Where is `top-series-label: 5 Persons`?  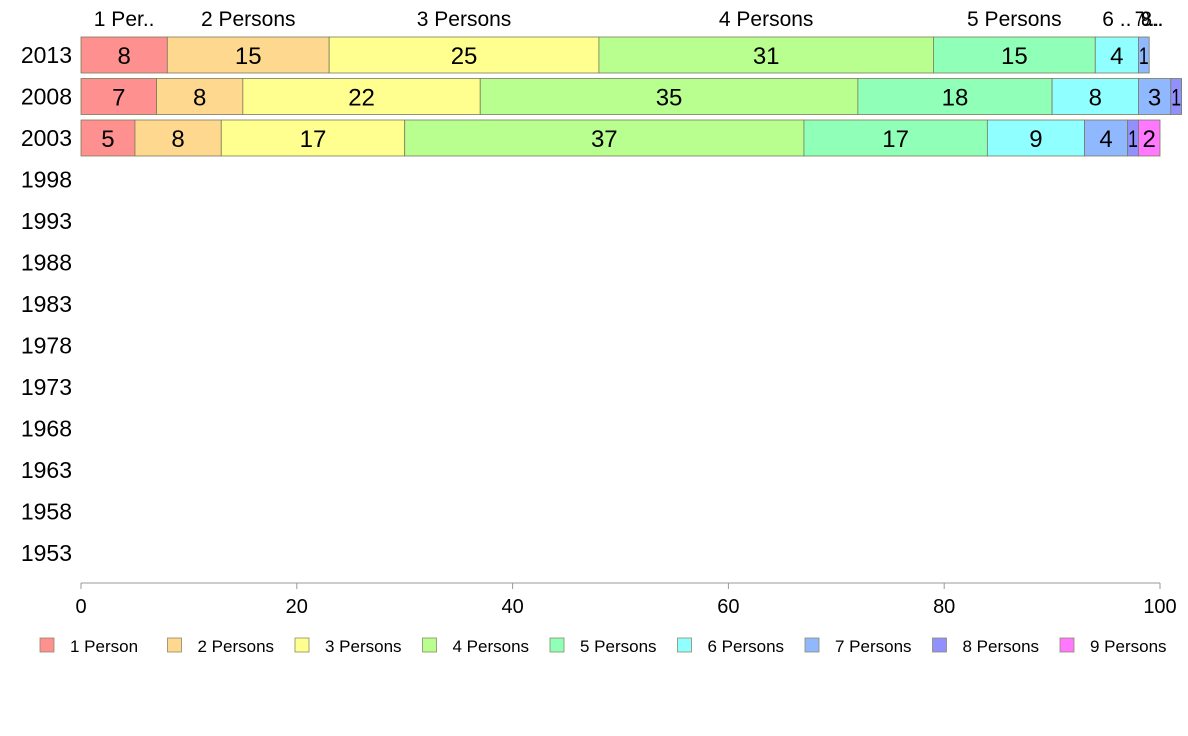
top-series-label: 5 Persons is located at coordinates (1014, 19).